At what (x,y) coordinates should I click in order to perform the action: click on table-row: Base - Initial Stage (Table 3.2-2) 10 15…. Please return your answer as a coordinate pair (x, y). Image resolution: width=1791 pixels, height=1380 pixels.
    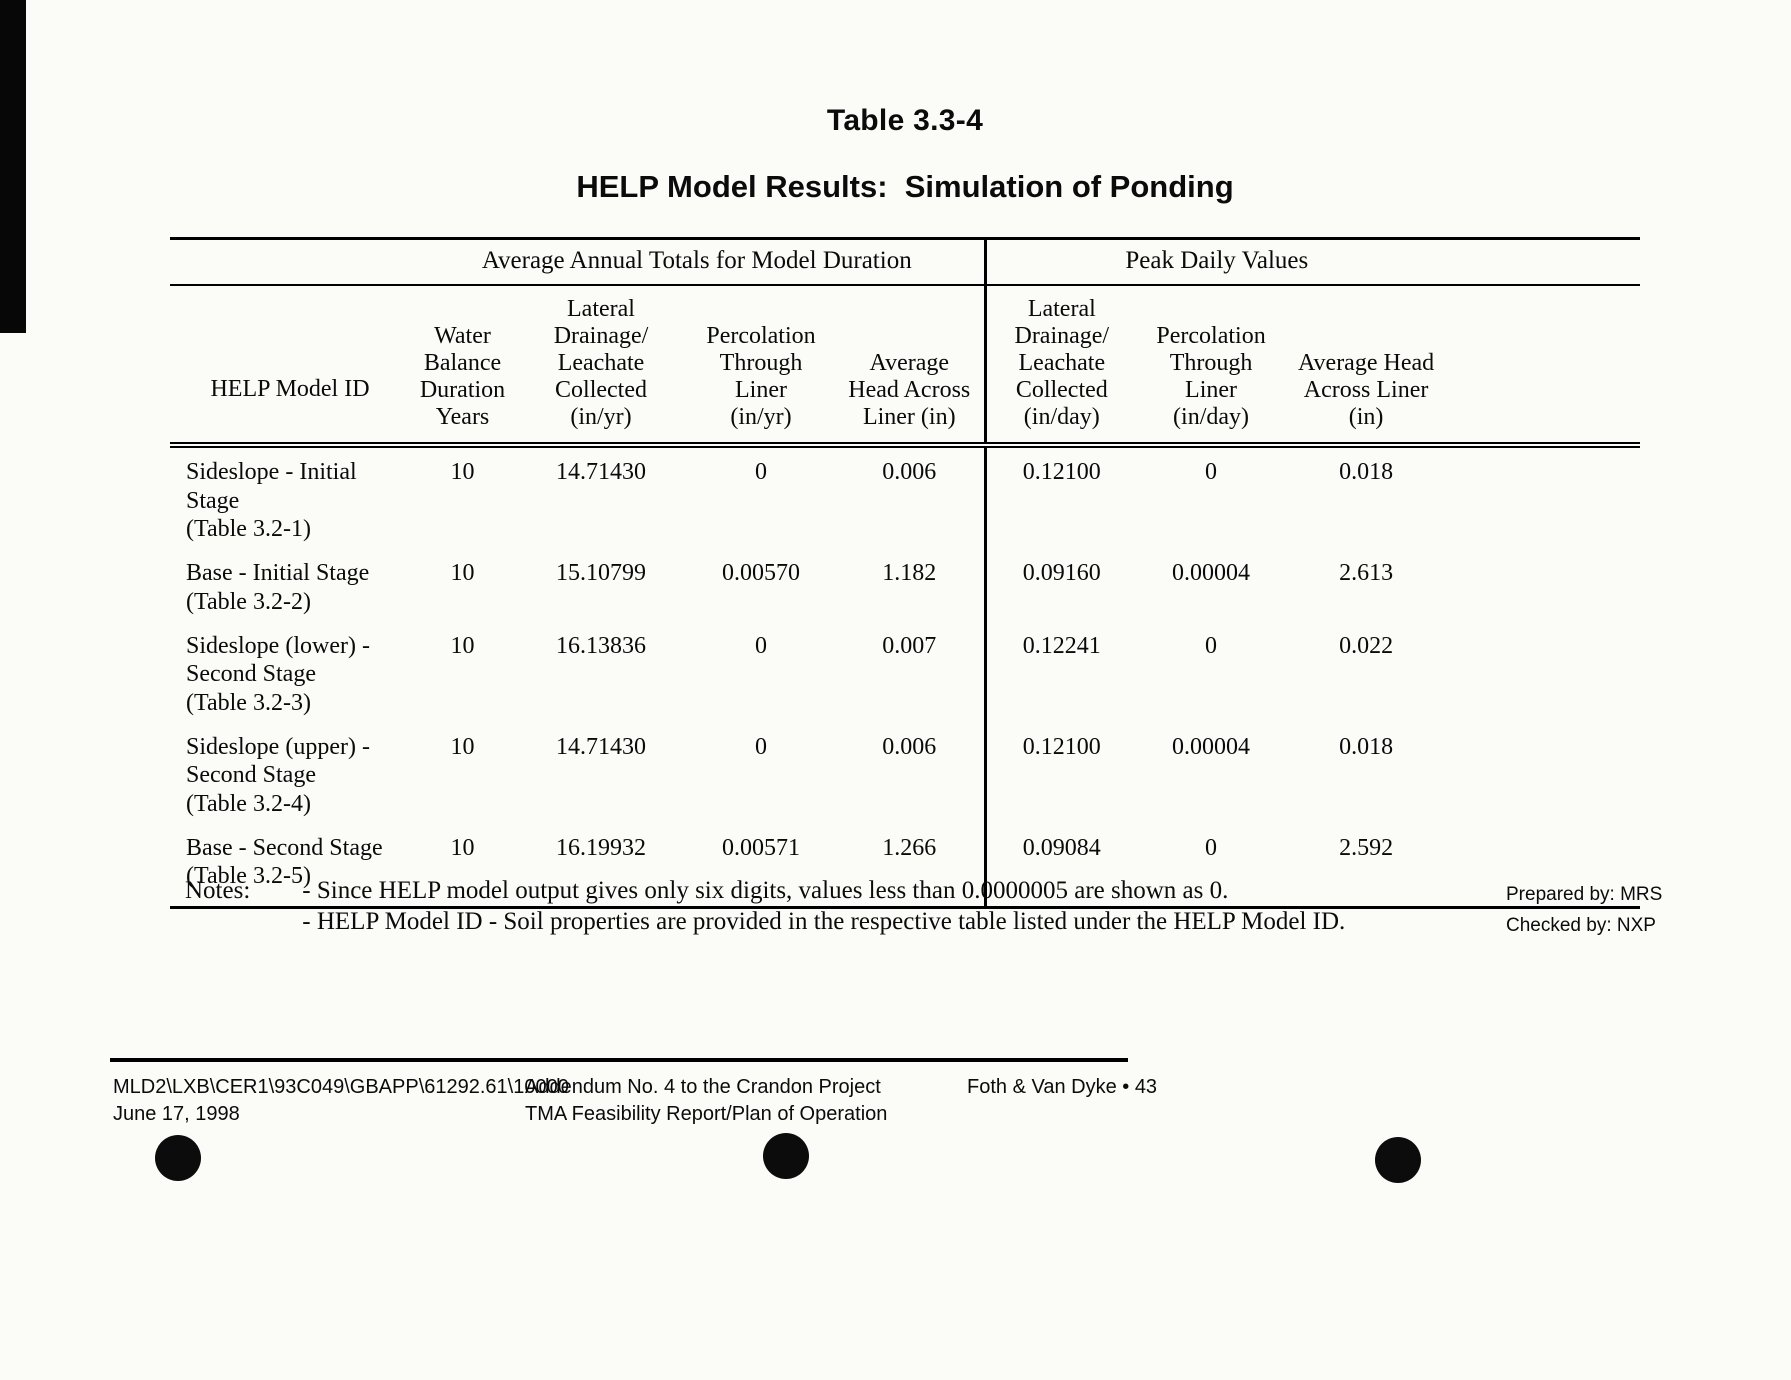
    Looking at the image, I should click on (905, 585).